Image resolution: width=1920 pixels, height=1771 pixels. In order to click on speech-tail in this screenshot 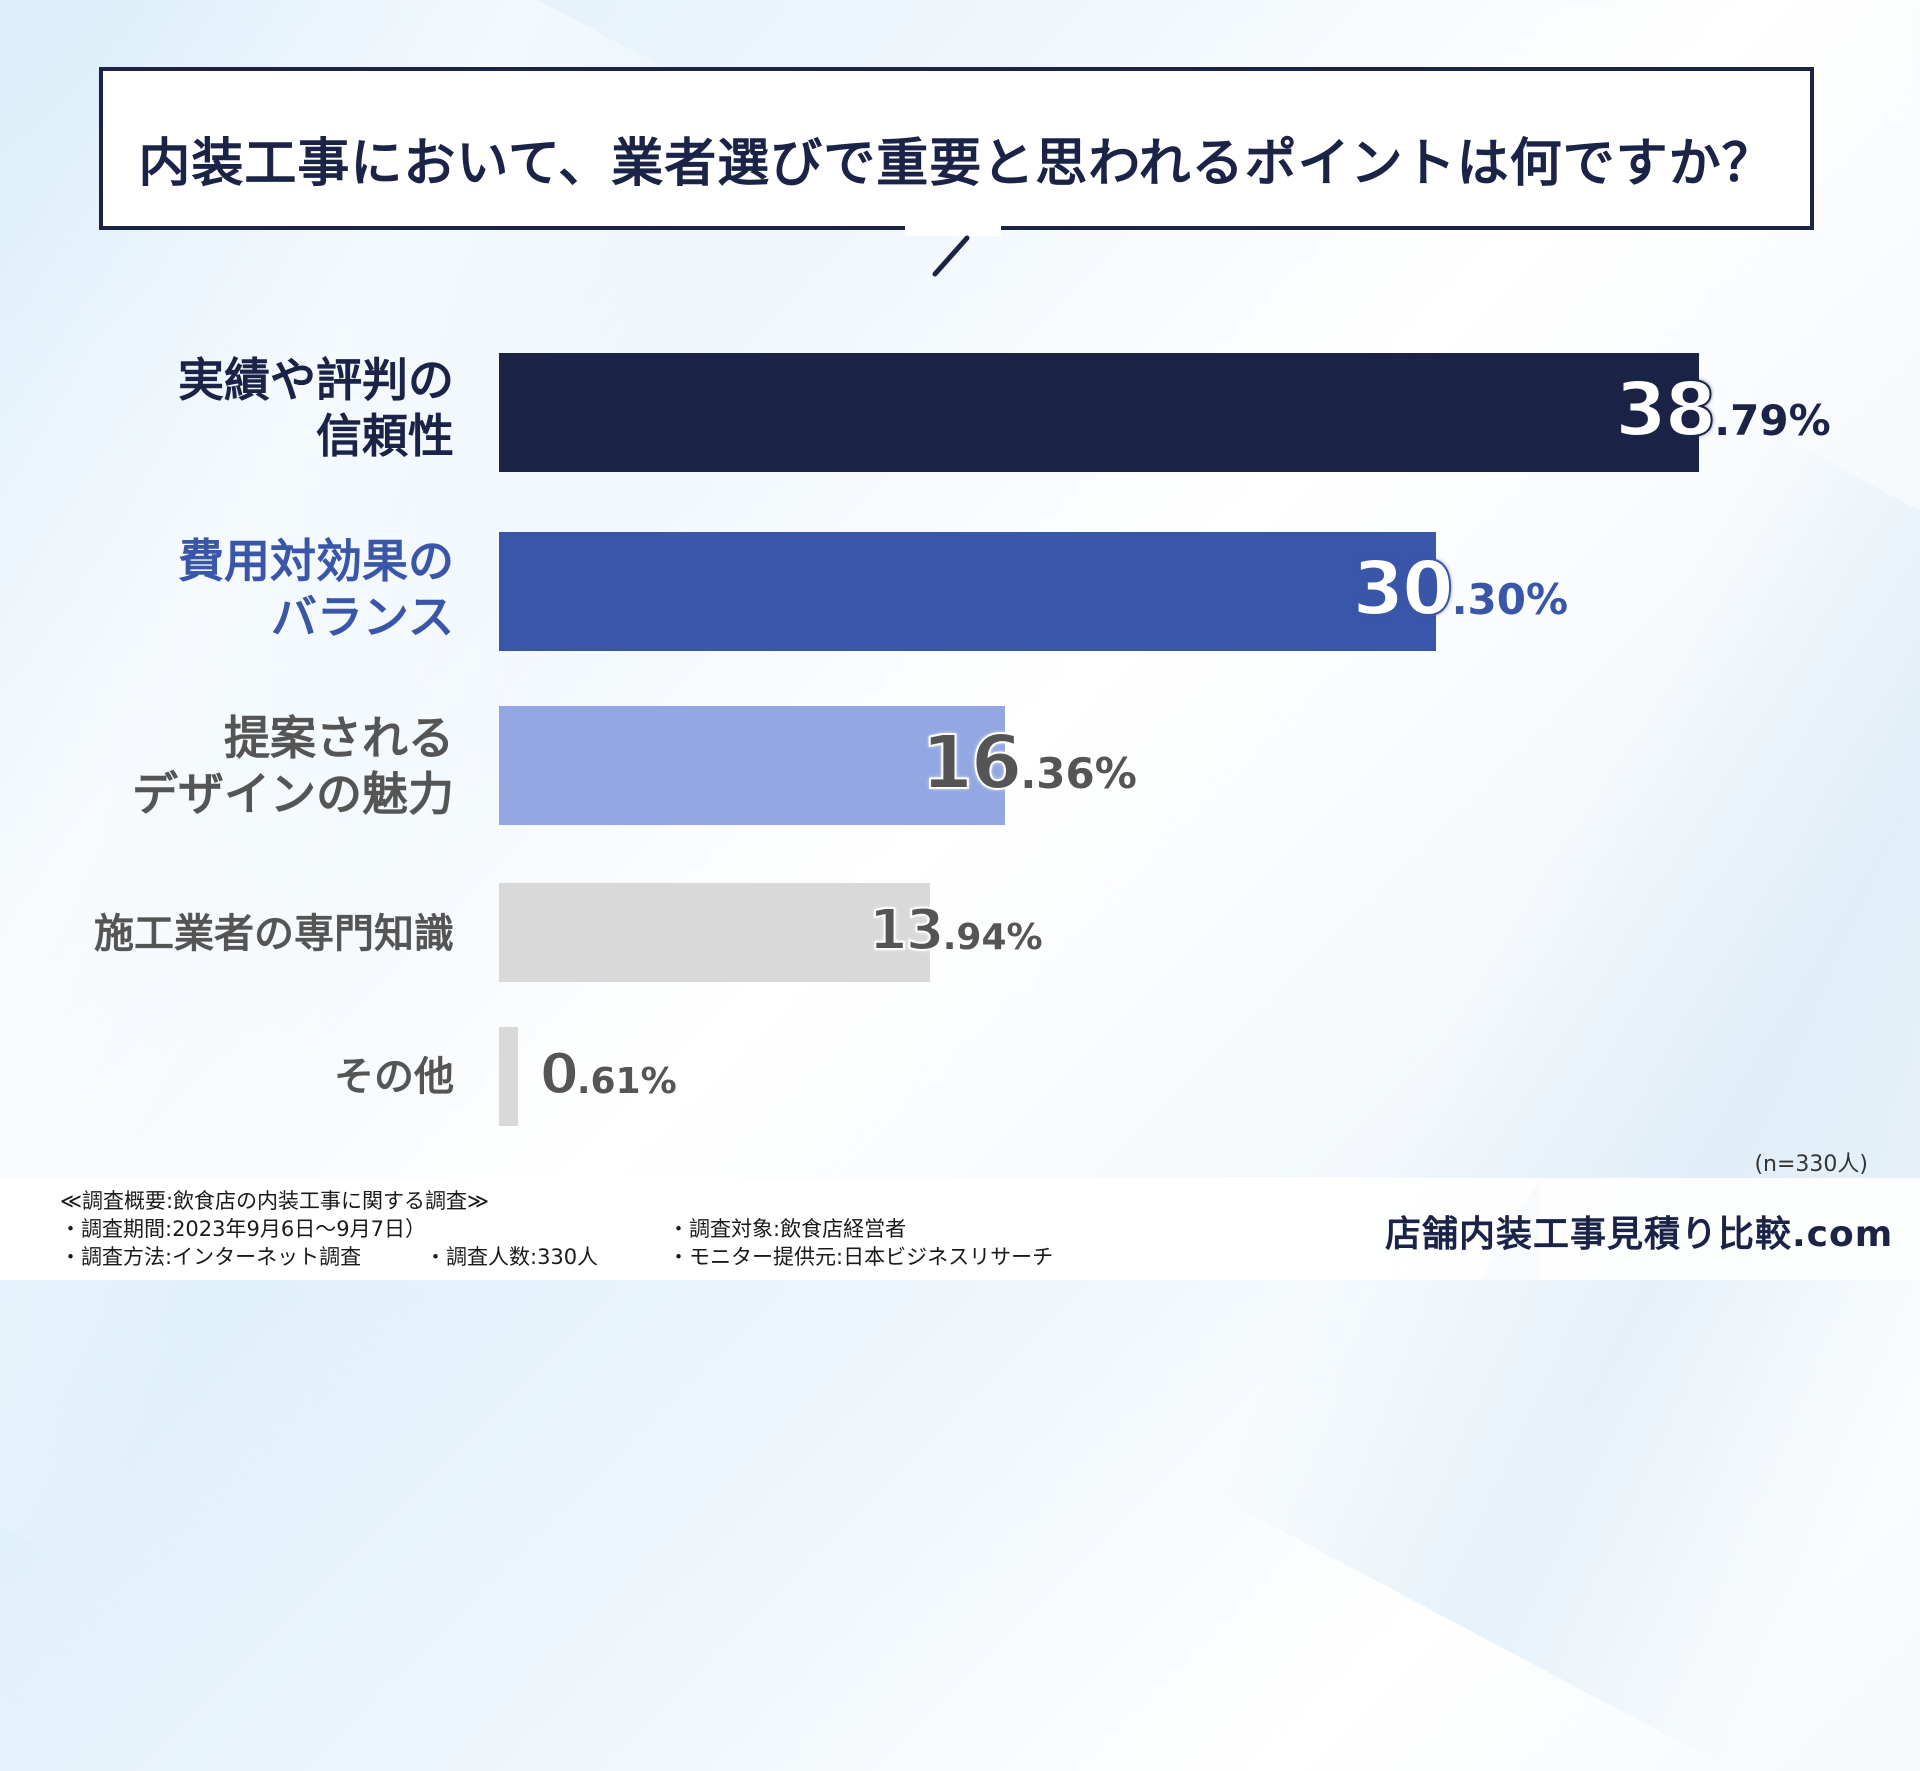, I will do `click(951, 256)`.